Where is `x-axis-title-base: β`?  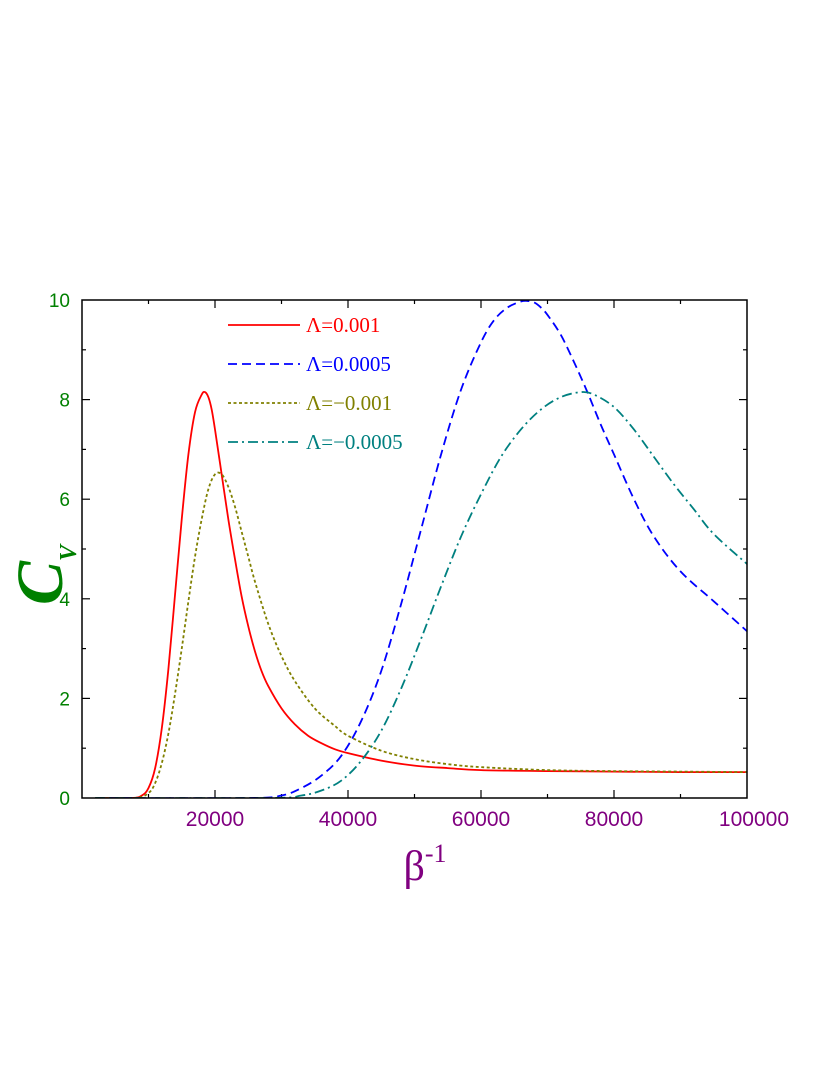 x-axis-title-base: β is located at coordinates (413, 867).